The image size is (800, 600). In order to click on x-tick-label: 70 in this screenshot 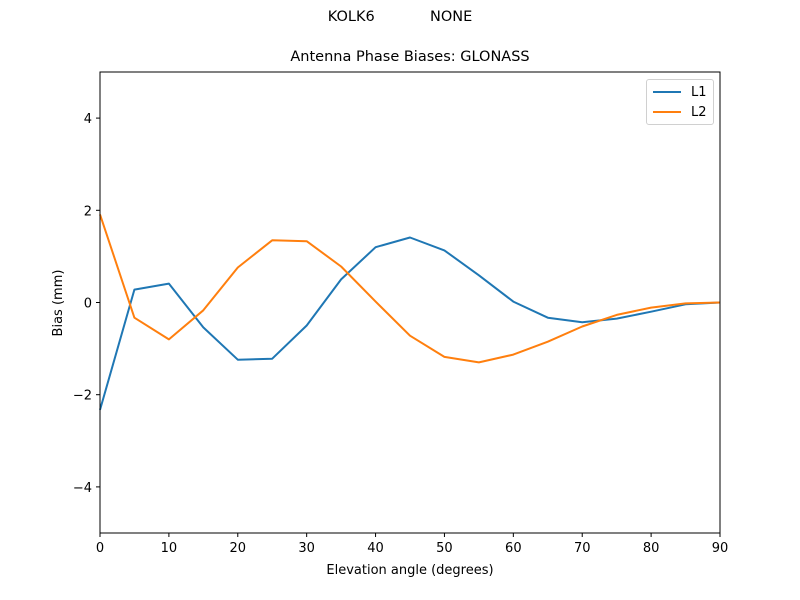, I will do `click(582, 548)`.